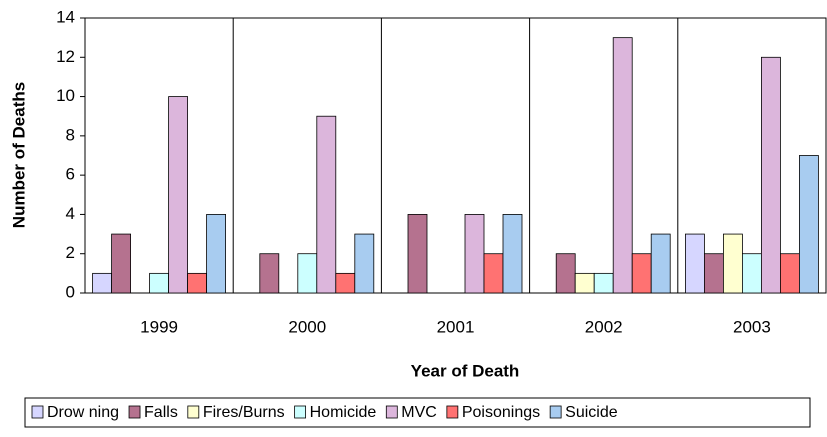 The height and width of the screenshot is (437, 827). I want to click on y-tick-label: 2, so click(70, 252).